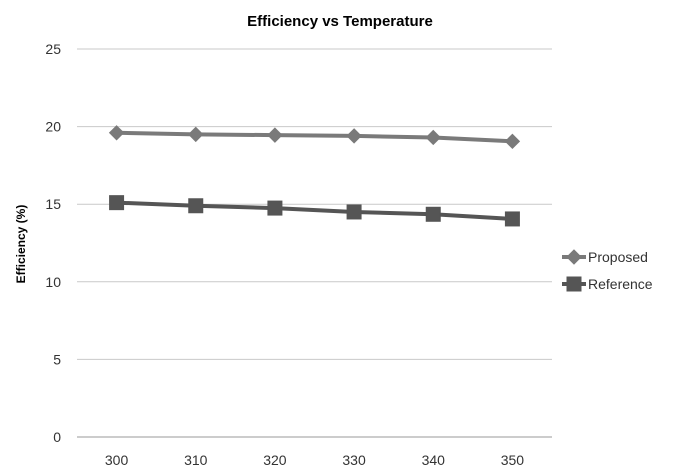 Image resolution: width=673 pixels, height=472 pixels. I want to click on y-axis-label: Efficiency (%), so click(21, 244).